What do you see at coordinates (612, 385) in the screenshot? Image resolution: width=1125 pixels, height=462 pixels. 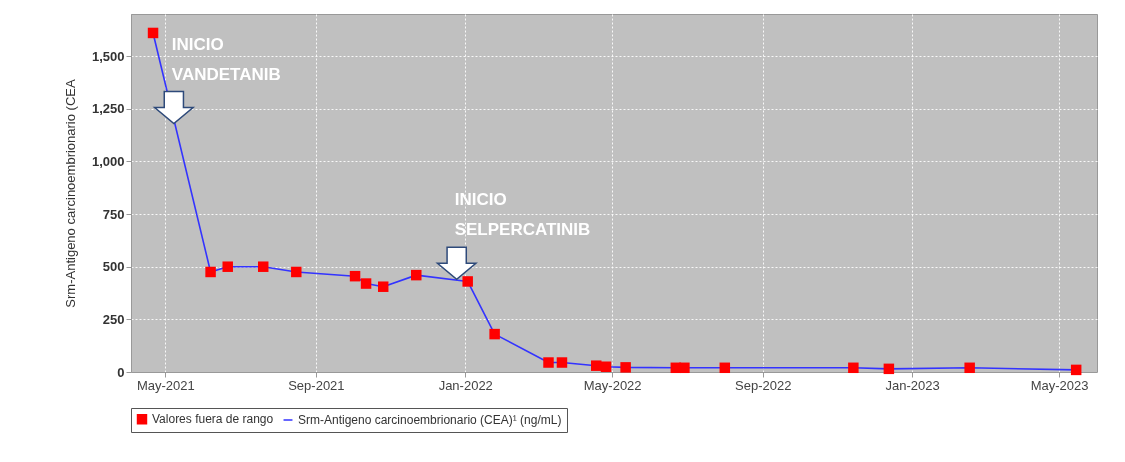 I see `x-tick-label: May-2022` at bounding box center [612, 385].